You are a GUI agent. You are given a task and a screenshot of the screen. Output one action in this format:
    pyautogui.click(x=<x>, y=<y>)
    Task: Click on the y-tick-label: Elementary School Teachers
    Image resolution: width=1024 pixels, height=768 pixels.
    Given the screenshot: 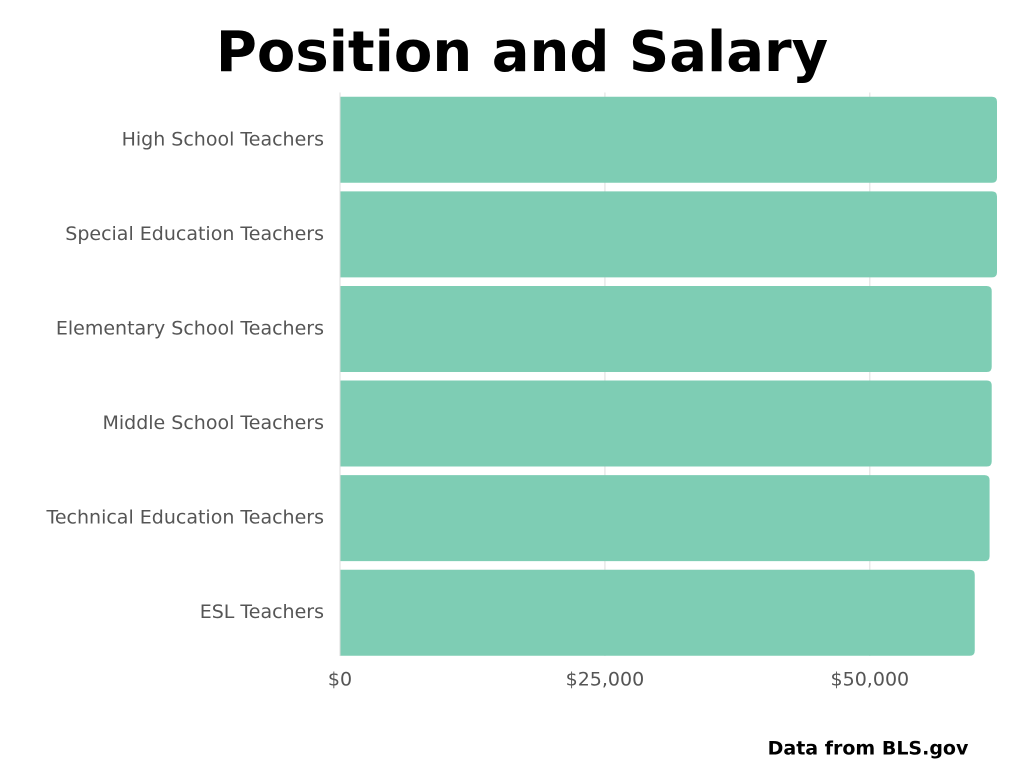 What is the action you would take?
    pyautogui.click(x=190, y=328)
    